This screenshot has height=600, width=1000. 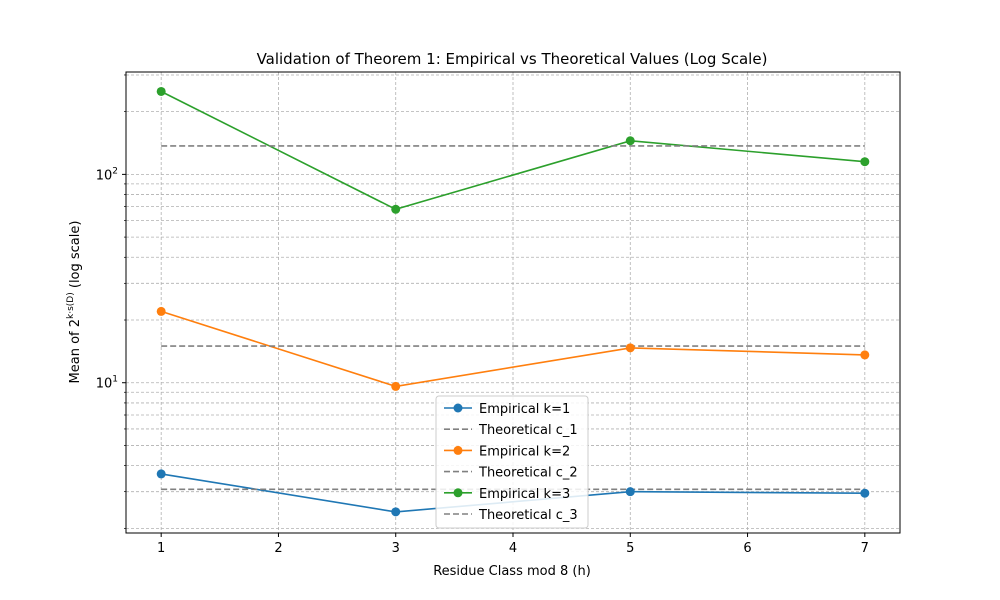 What do you see at coordinates (71, 305) in the screenshot?
I see `y-axis-label-superscript: k·s(D)` at bounding box center [71, 305].